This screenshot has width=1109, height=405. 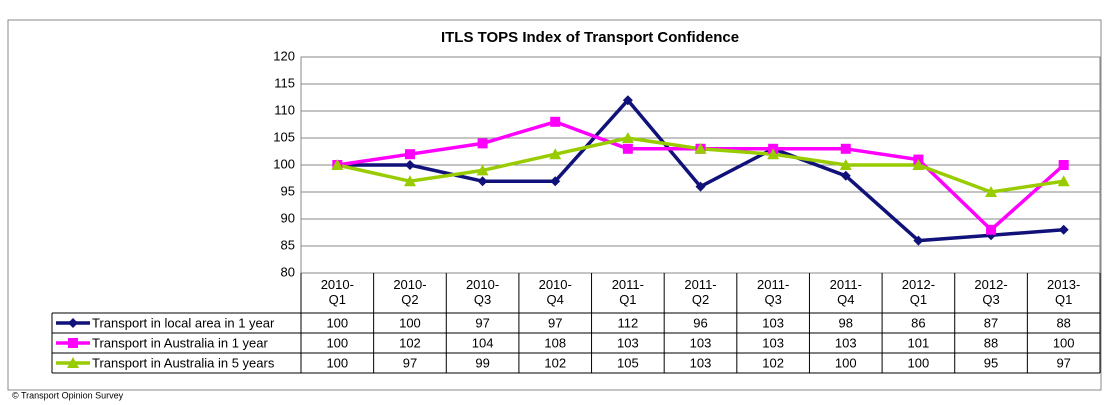 What do you see at coordinates (482, 292) in the screenshot?
I see `x-tick-label: 2010-Q3` at bounding box center [482, 292].